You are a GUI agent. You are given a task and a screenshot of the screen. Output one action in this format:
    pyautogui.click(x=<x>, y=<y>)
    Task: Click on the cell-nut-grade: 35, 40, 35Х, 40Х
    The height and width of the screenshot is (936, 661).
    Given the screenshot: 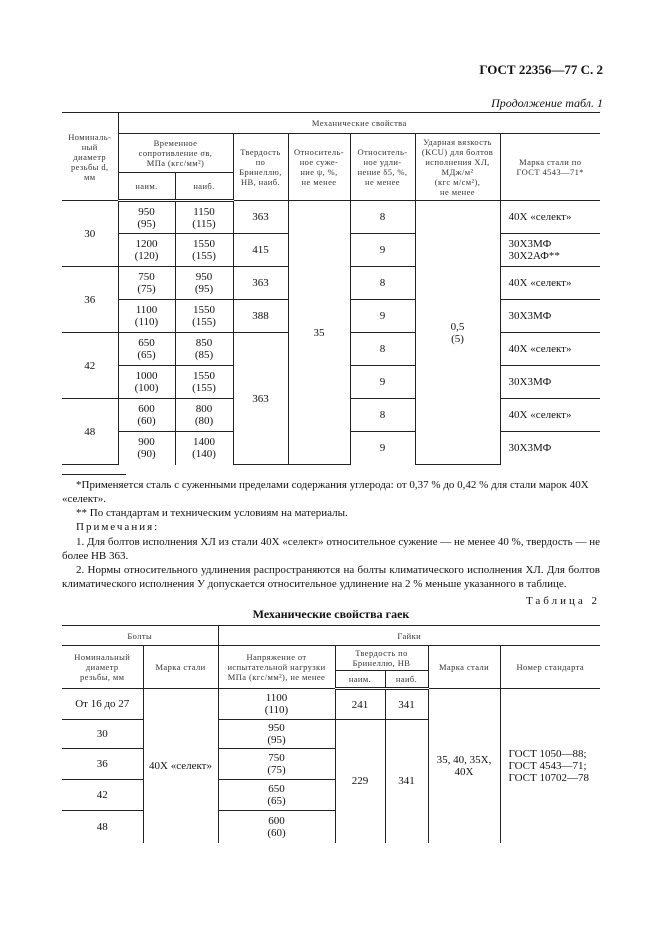 What is the action you would take?
    pyautogui.click(x=464, y=765)
    